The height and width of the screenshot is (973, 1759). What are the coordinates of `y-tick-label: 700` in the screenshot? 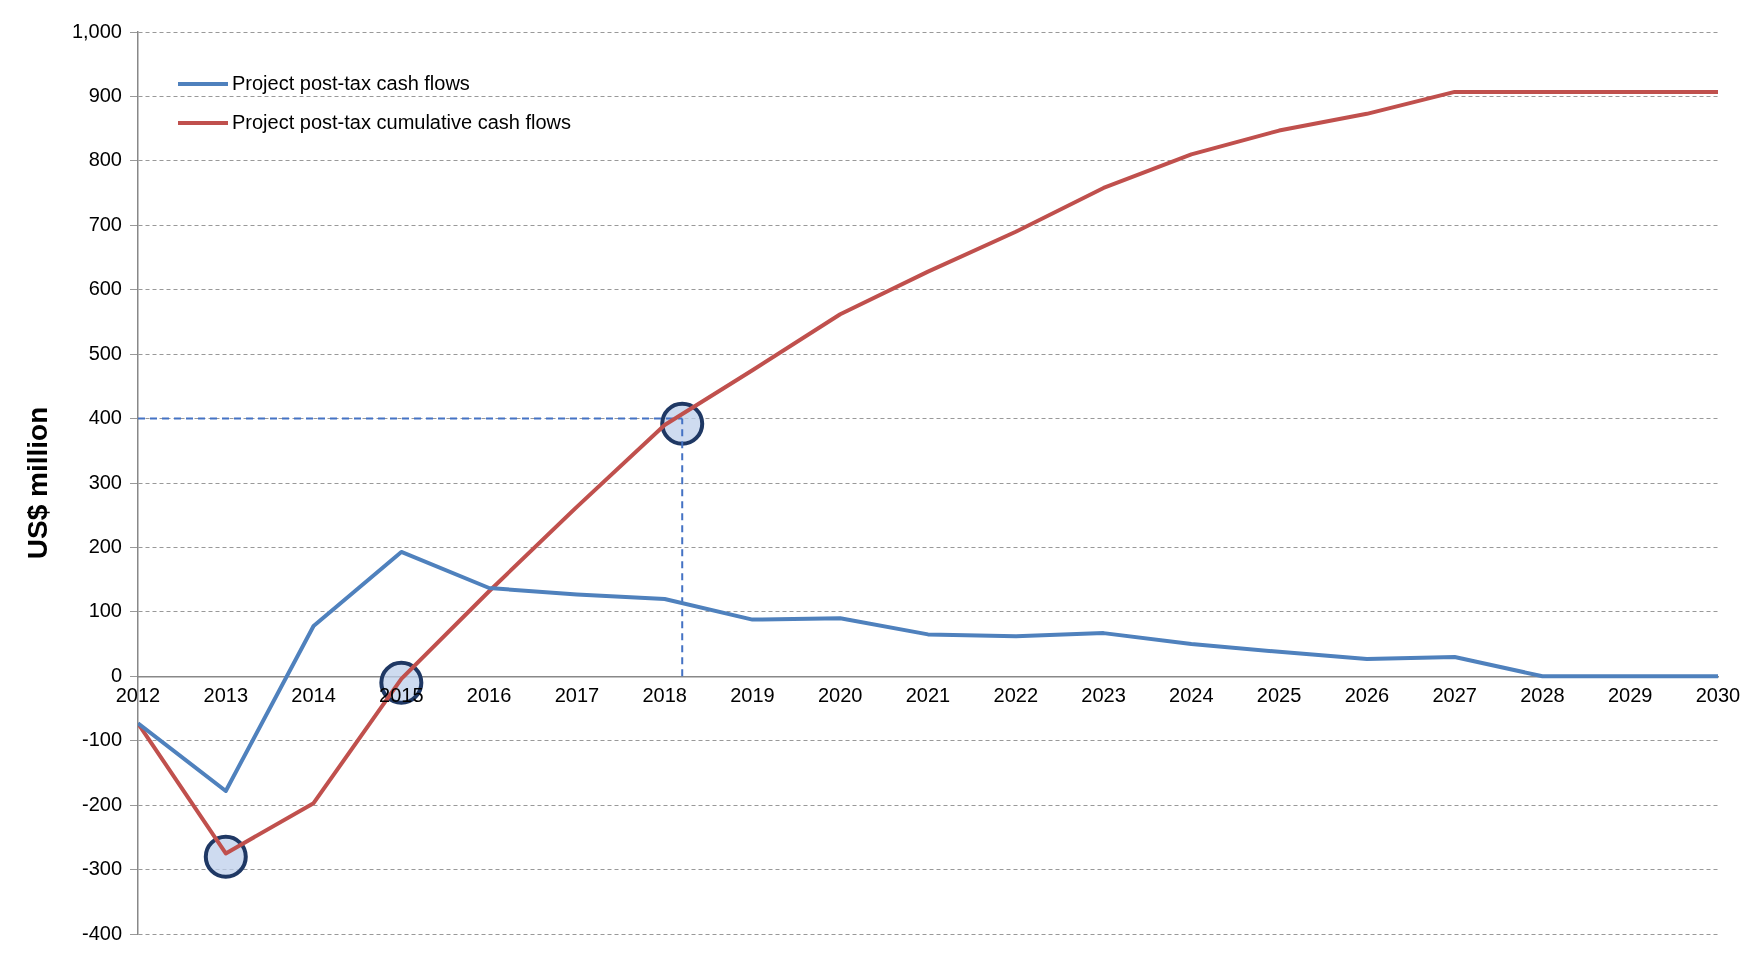 It's located at (105, 223).